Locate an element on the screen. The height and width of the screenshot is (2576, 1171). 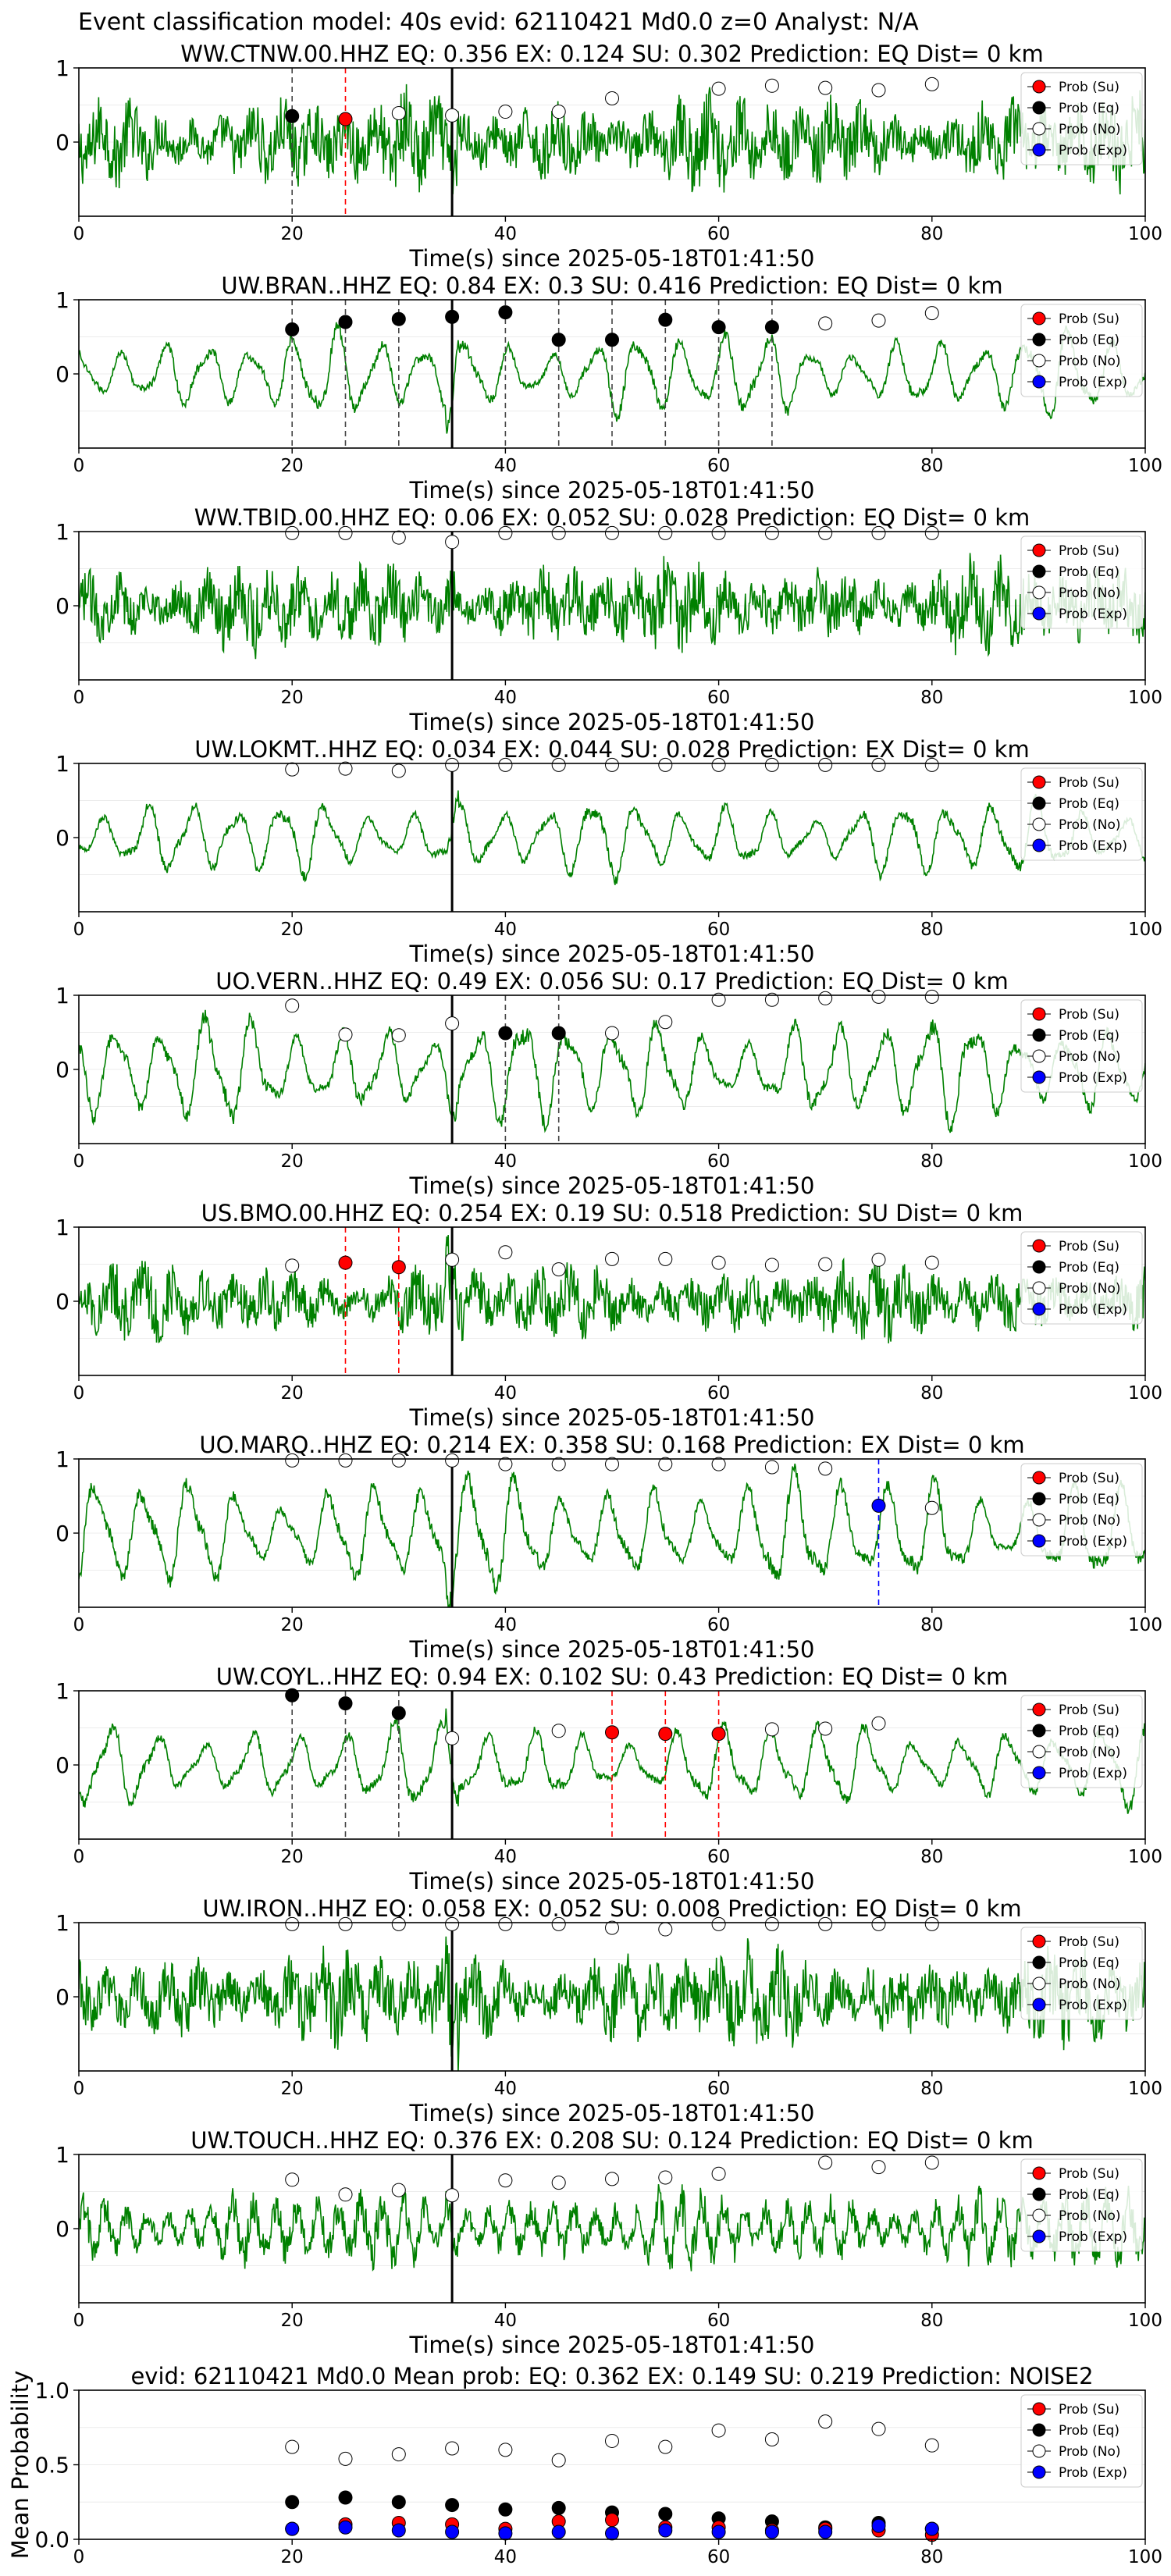
y-tick-label: 0 is located at coordinates (62, 1765).